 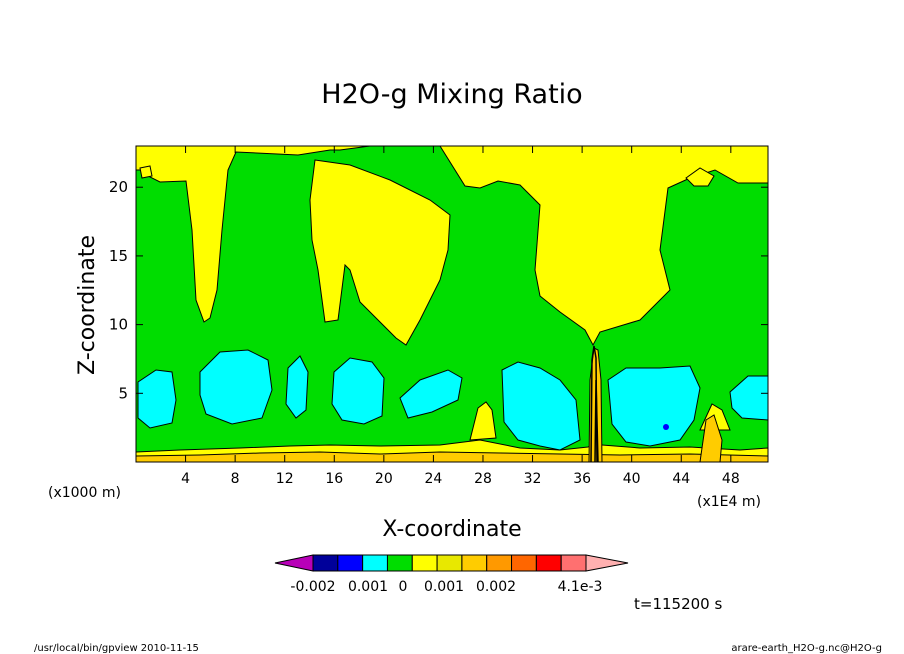 What do you see at coordinates (582, 479) in the screenshot?
I see `x-tick-label: 36` at bounding box center [582, 479].